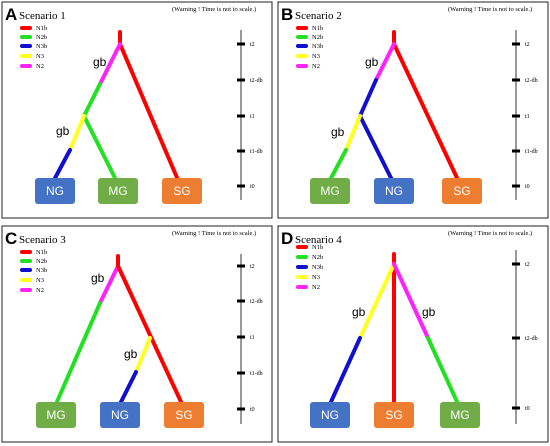 The width and height of the screenshot is (550, 446). I want to click on panel-letter: B, so click(287, 14).